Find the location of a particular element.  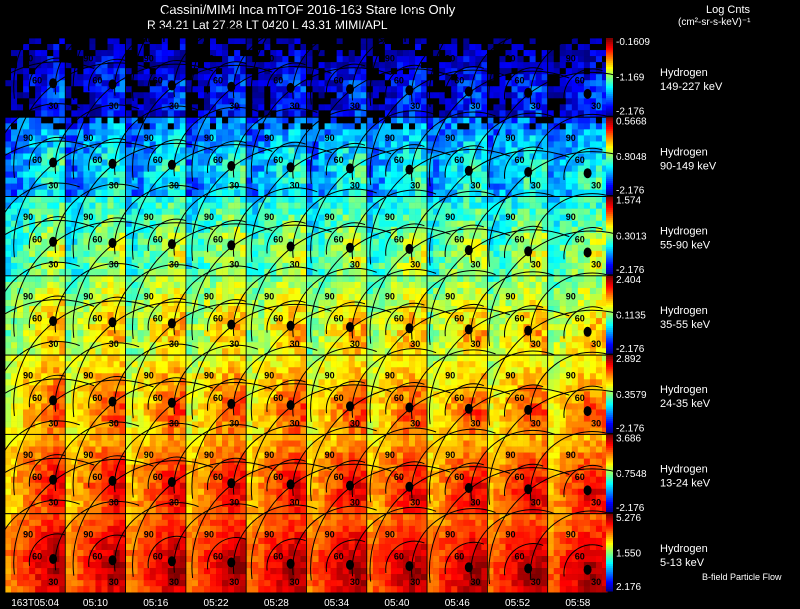

time-label: 05:10 is located at coordinates (95, 603).